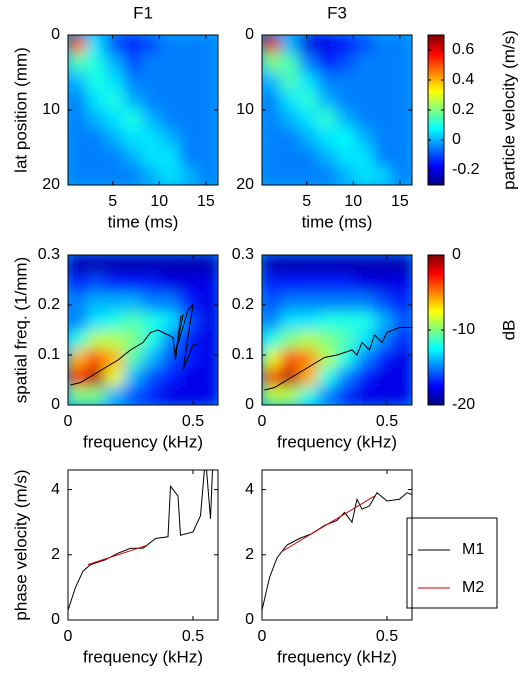 The width and height of the screenshot is (528, 683). I want to click on panel-title: F1, so click(143, 12).